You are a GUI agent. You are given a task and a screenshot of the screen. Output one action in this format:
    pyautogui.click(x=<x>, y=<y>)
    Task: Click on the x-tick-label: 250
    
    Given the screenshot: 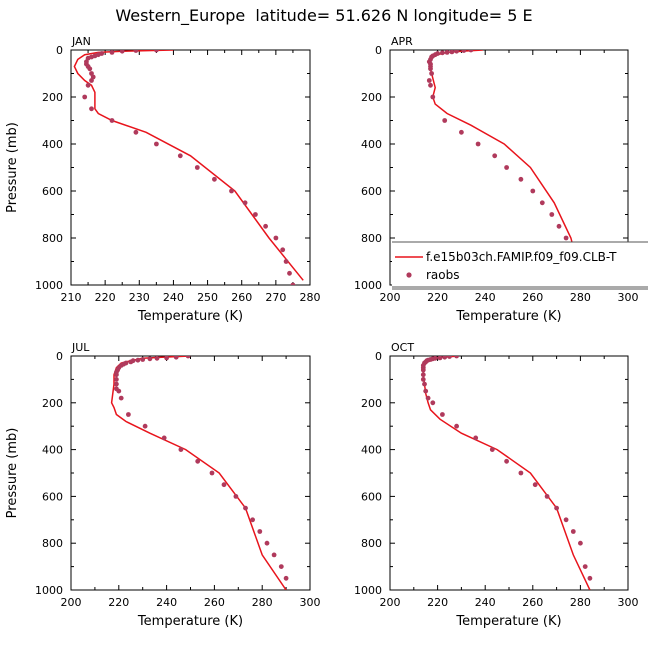 What is the action you would take?
    pyautogui.click(x=207, y=297)
    